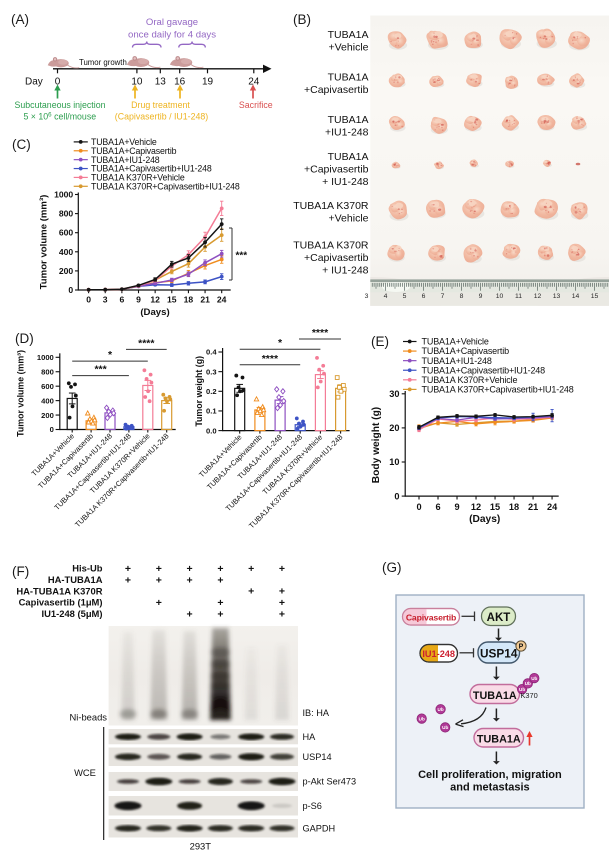 The height and width of the screenshot is (865, 612). I want to click on svg-text: 0.3, so click(211, 371).